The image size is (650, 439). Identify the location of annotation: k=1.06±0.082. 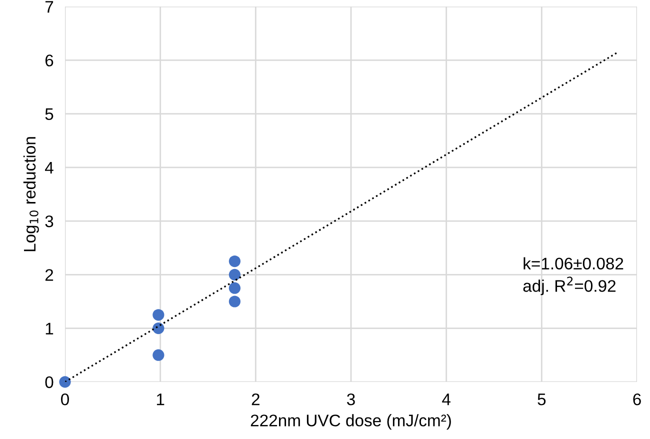
(574, 263).